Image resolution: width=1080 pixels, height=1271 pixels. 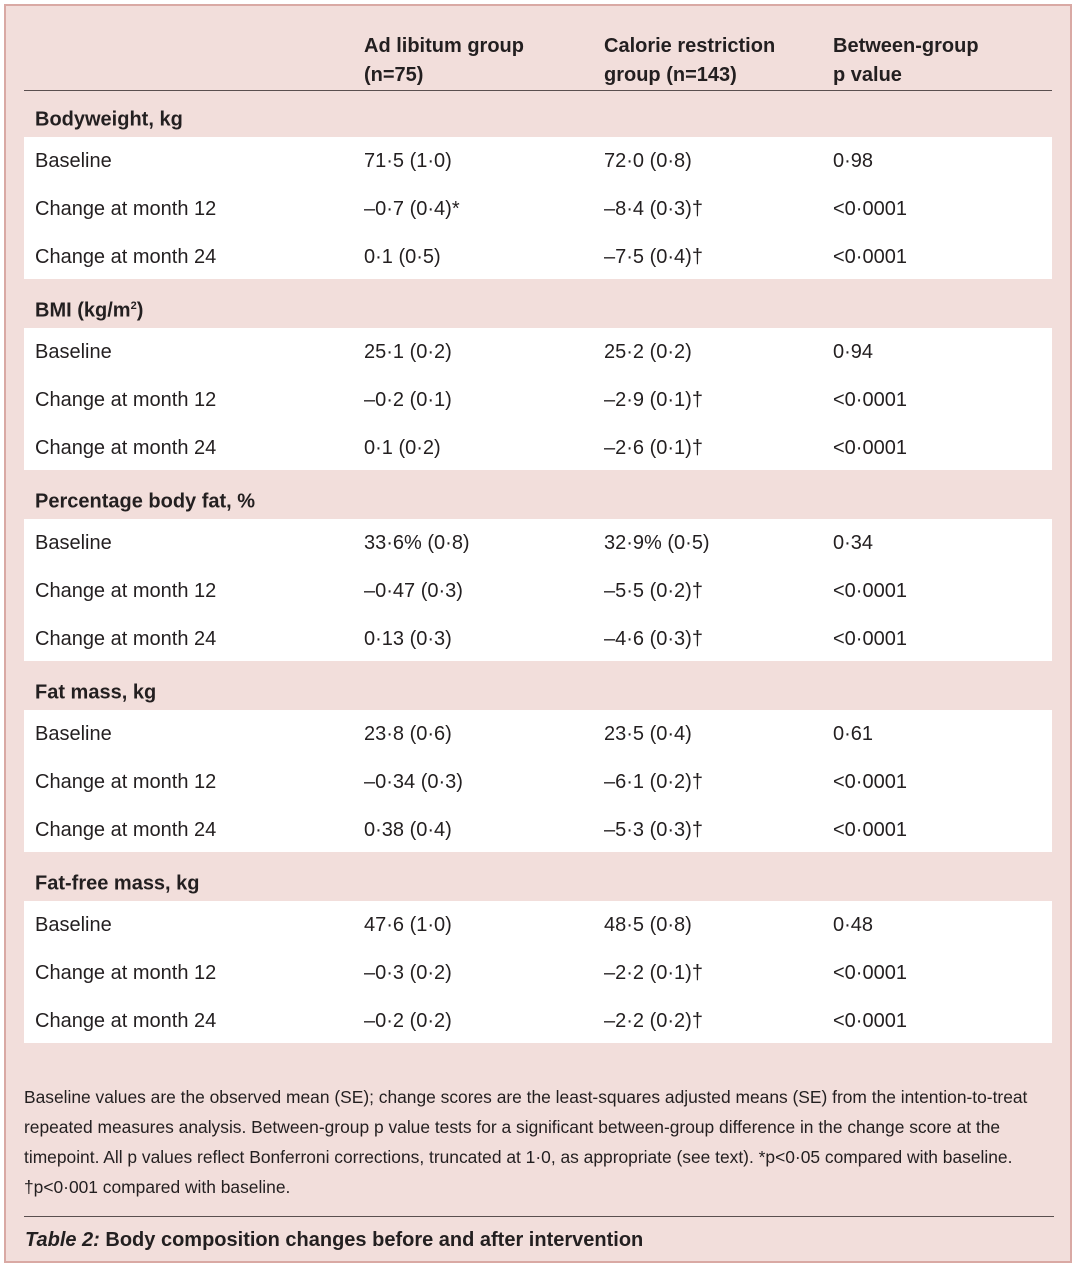 I want to click on calorie-restriction-value: 32·9% (0·5), so click(x=657, y=543).